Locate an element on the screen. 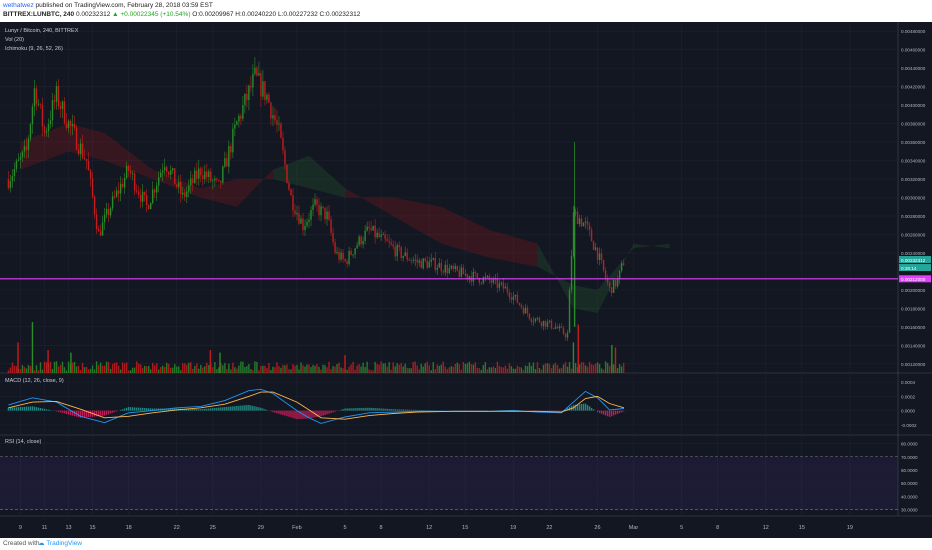 The height and width of the screenshot is (550, 932). price-axis-label: 0.00340000 is located at coordinates (913, 161).